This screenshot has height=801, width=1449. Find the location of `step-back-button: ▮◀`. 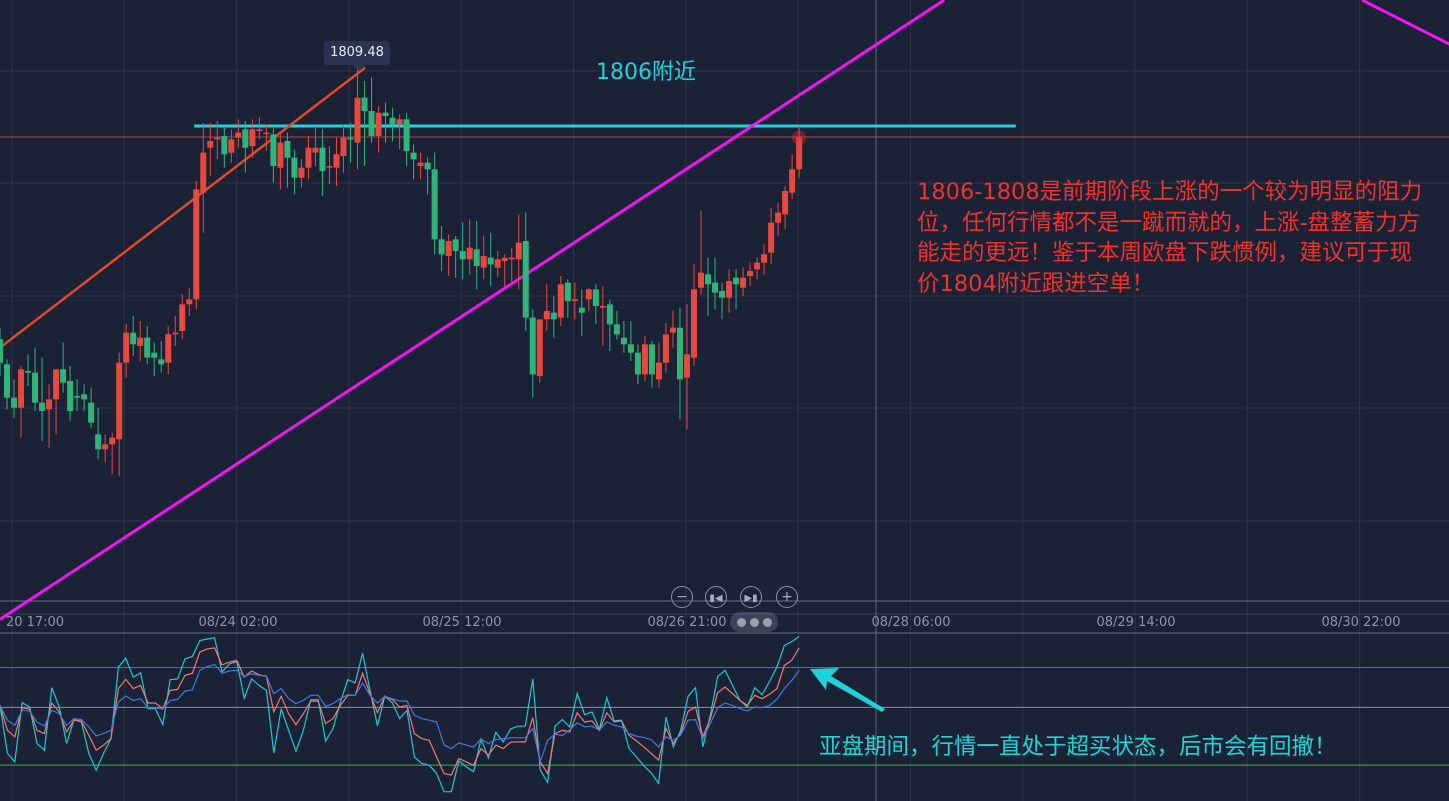

step-back-button: ▮◀ is located at coordinates (716, 597).